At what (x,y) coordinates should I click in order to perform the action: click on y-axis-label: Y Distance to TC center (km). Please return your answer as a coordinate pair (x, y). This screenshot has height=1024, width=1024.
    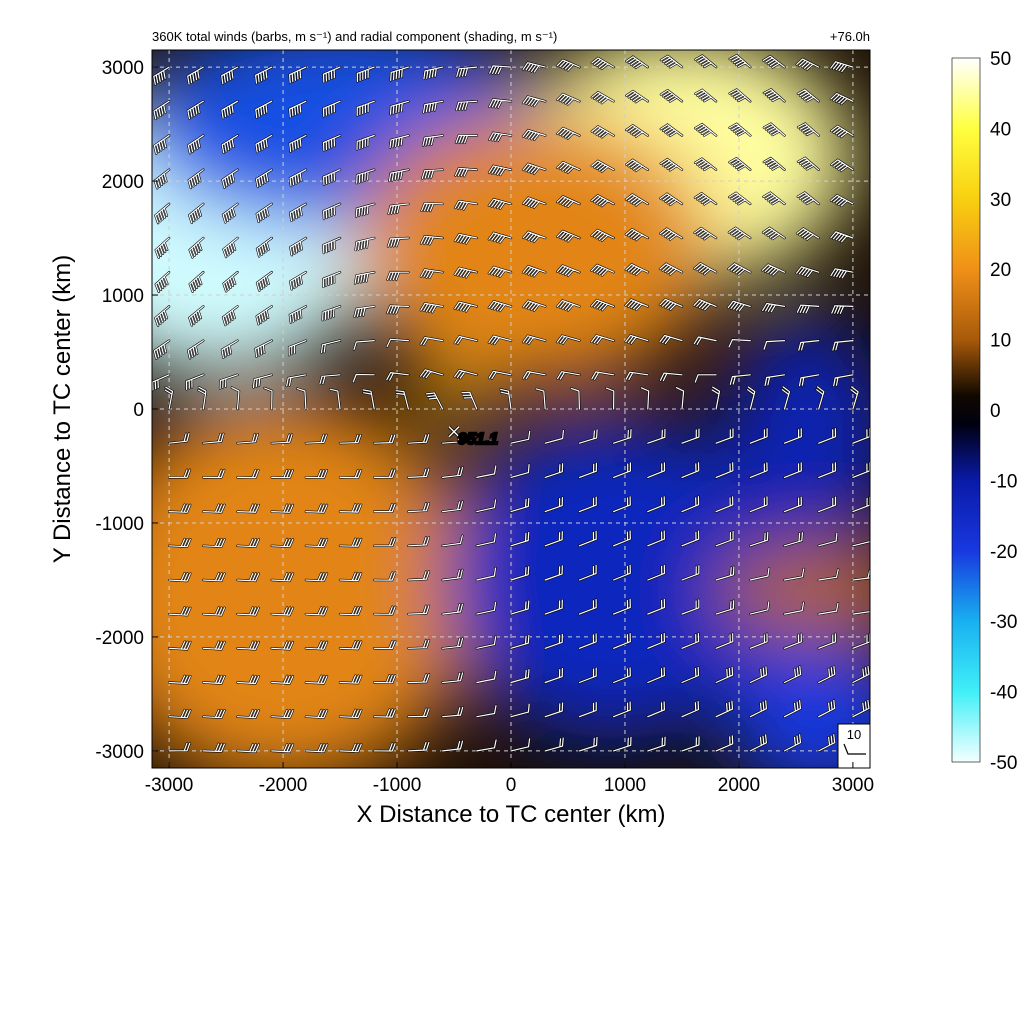
    Looking at the image, I should click on (62, 409).